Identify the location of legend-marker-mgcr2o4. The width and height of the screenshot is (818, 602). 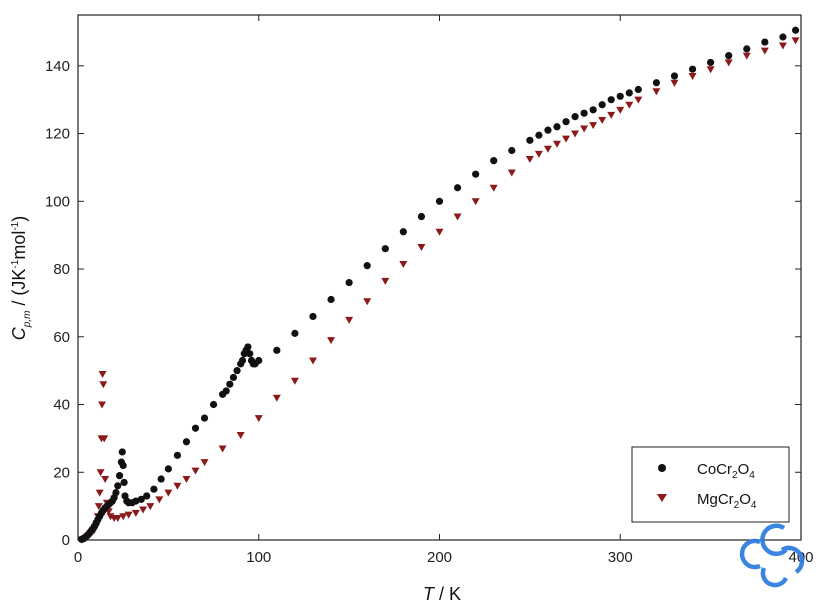
(662, 498).